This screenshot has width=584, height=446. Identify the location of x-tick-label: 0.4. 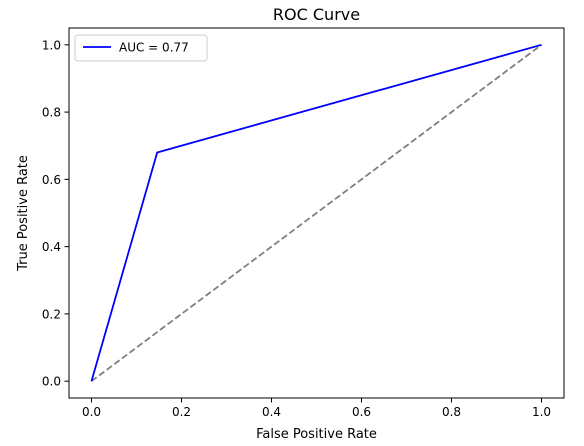
(271, 412).